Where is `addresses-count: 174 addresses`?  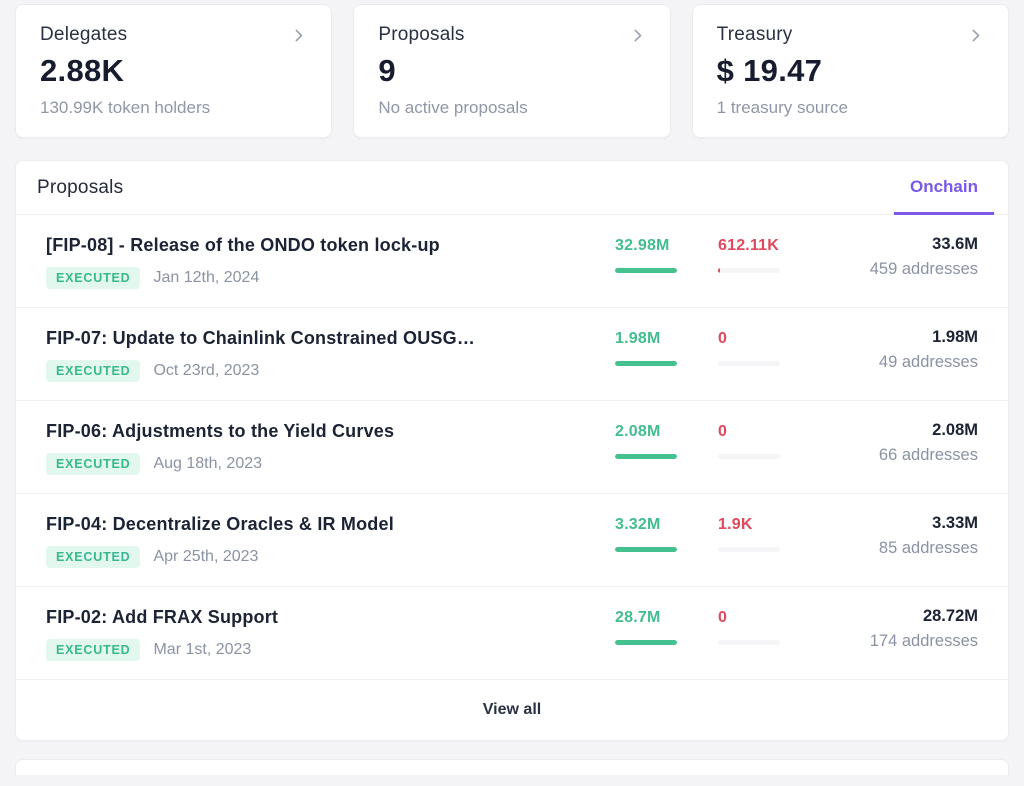
addresses-count: 174 addresses is located at coordinates (923, 641).